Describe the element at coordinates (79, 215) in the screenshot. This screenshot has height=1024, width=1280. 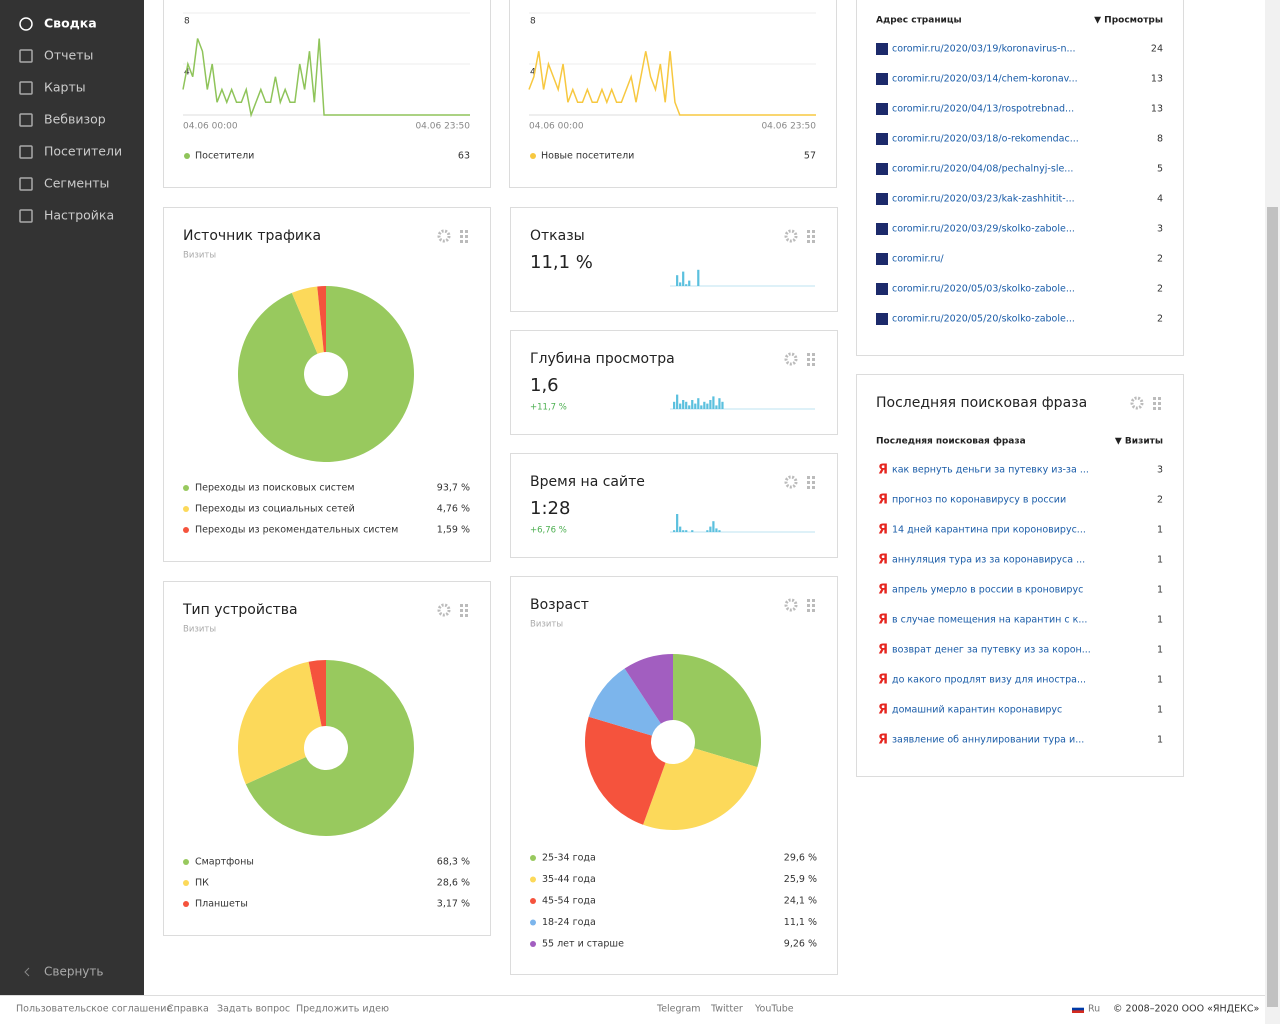
I see `nav-item: Настройка` at that location.